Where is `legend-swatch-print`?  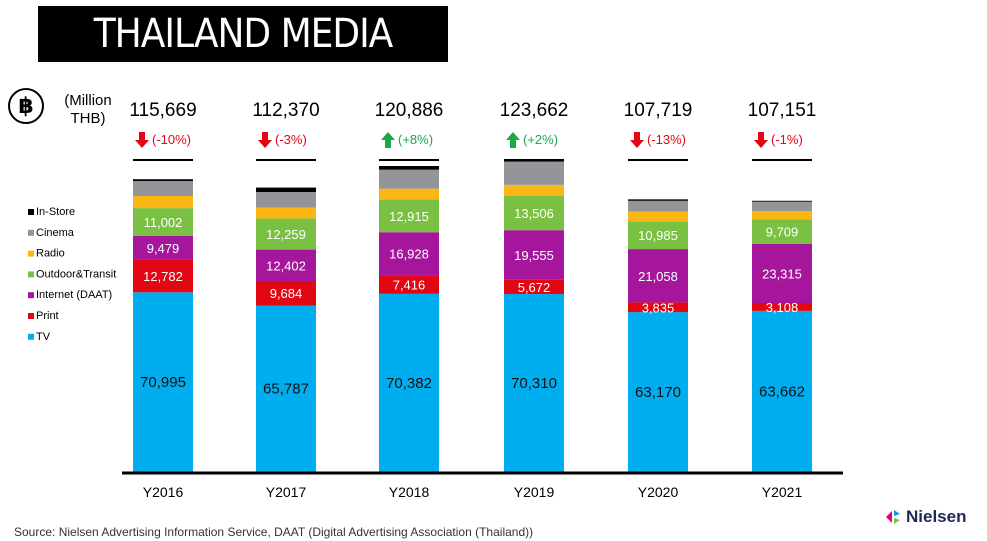 legend-swatch-print is located at coordinates (31, 316).